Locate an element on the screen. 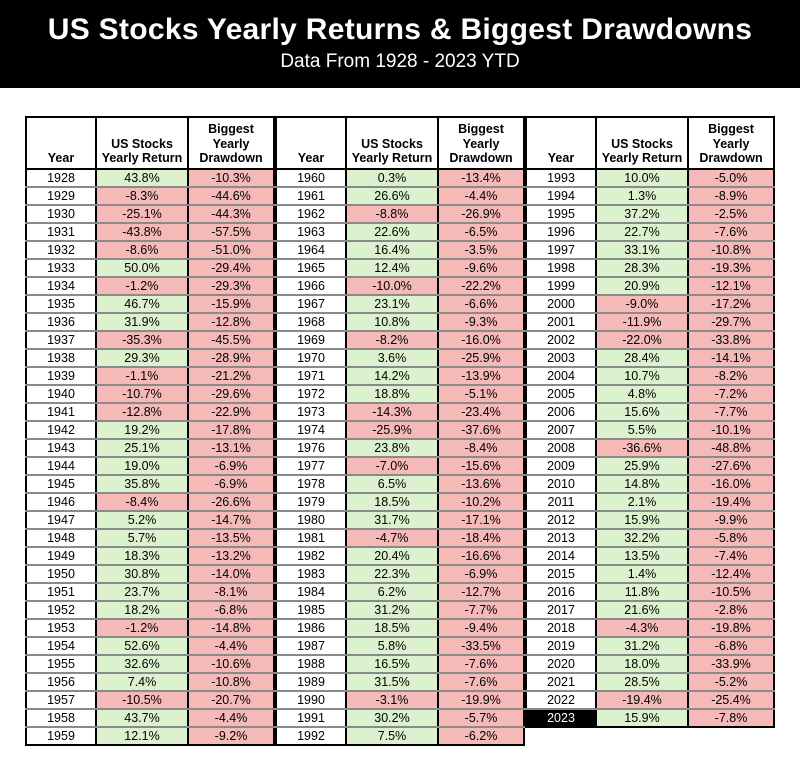  table-row: 1969 -8.2% -16.0% is located at coordinates (400, 340).